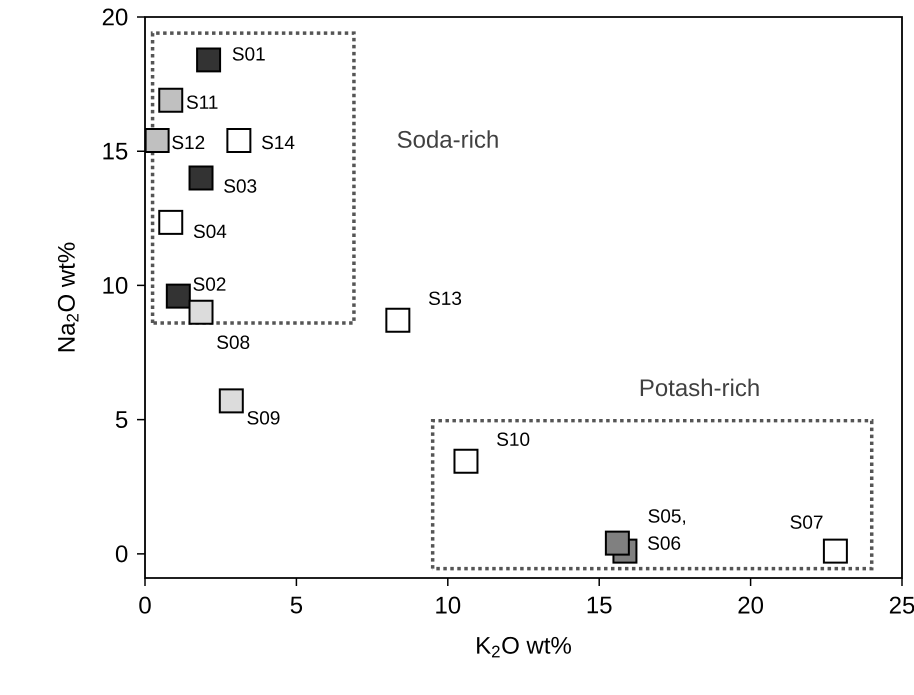 The height and width of the screenshot is (695, 914). I want to click on x-tick-label: 25, so click(902, 605).